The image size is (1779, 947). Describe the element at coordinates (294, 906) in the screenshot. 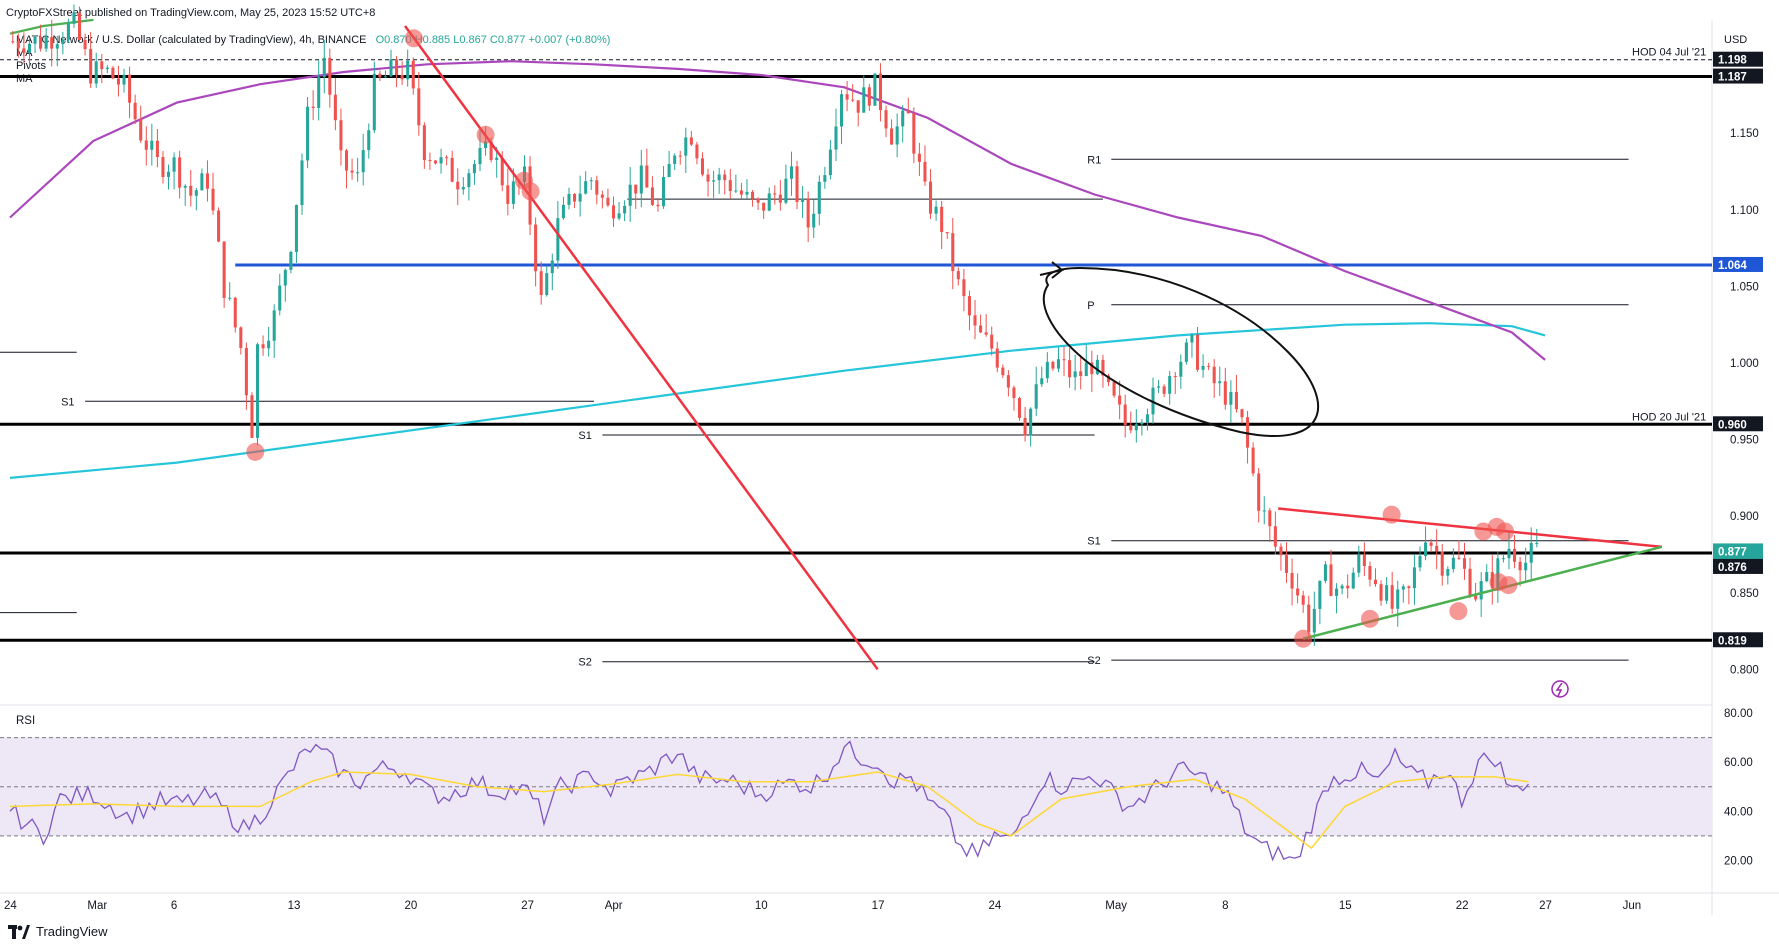

I see `x-tick-label: 13` at that location.